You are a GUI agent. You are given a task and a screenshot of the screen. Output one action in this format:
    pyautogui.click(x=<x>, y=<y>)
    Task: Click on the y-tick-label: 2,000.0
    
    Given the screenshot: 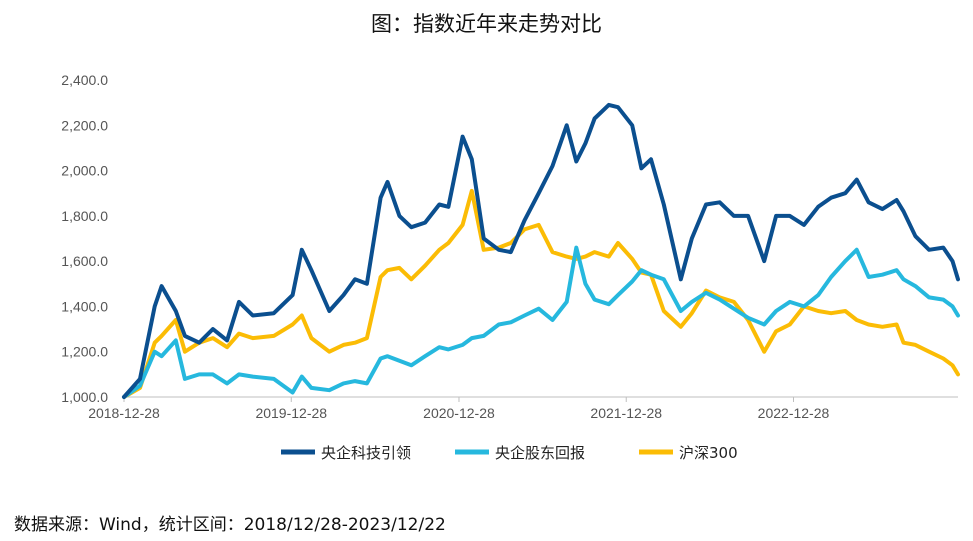 What is the action you would take?
    pyautogui.click(x=84, y=171)
    